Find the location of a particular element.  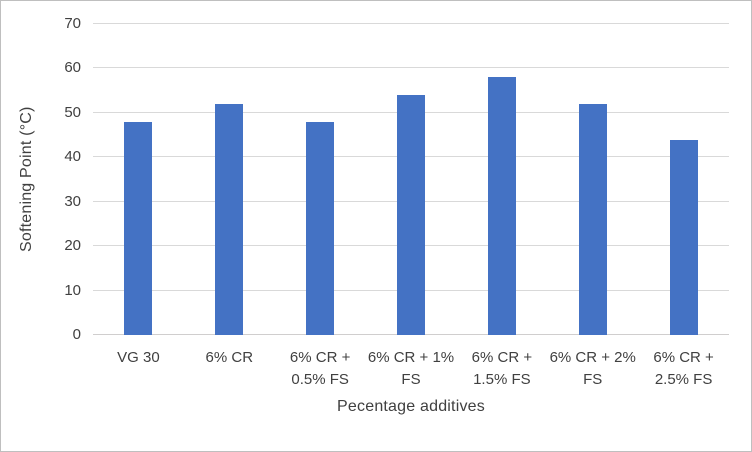

x-axis-title: Pecentage additives is located at coordinates (411, 406).